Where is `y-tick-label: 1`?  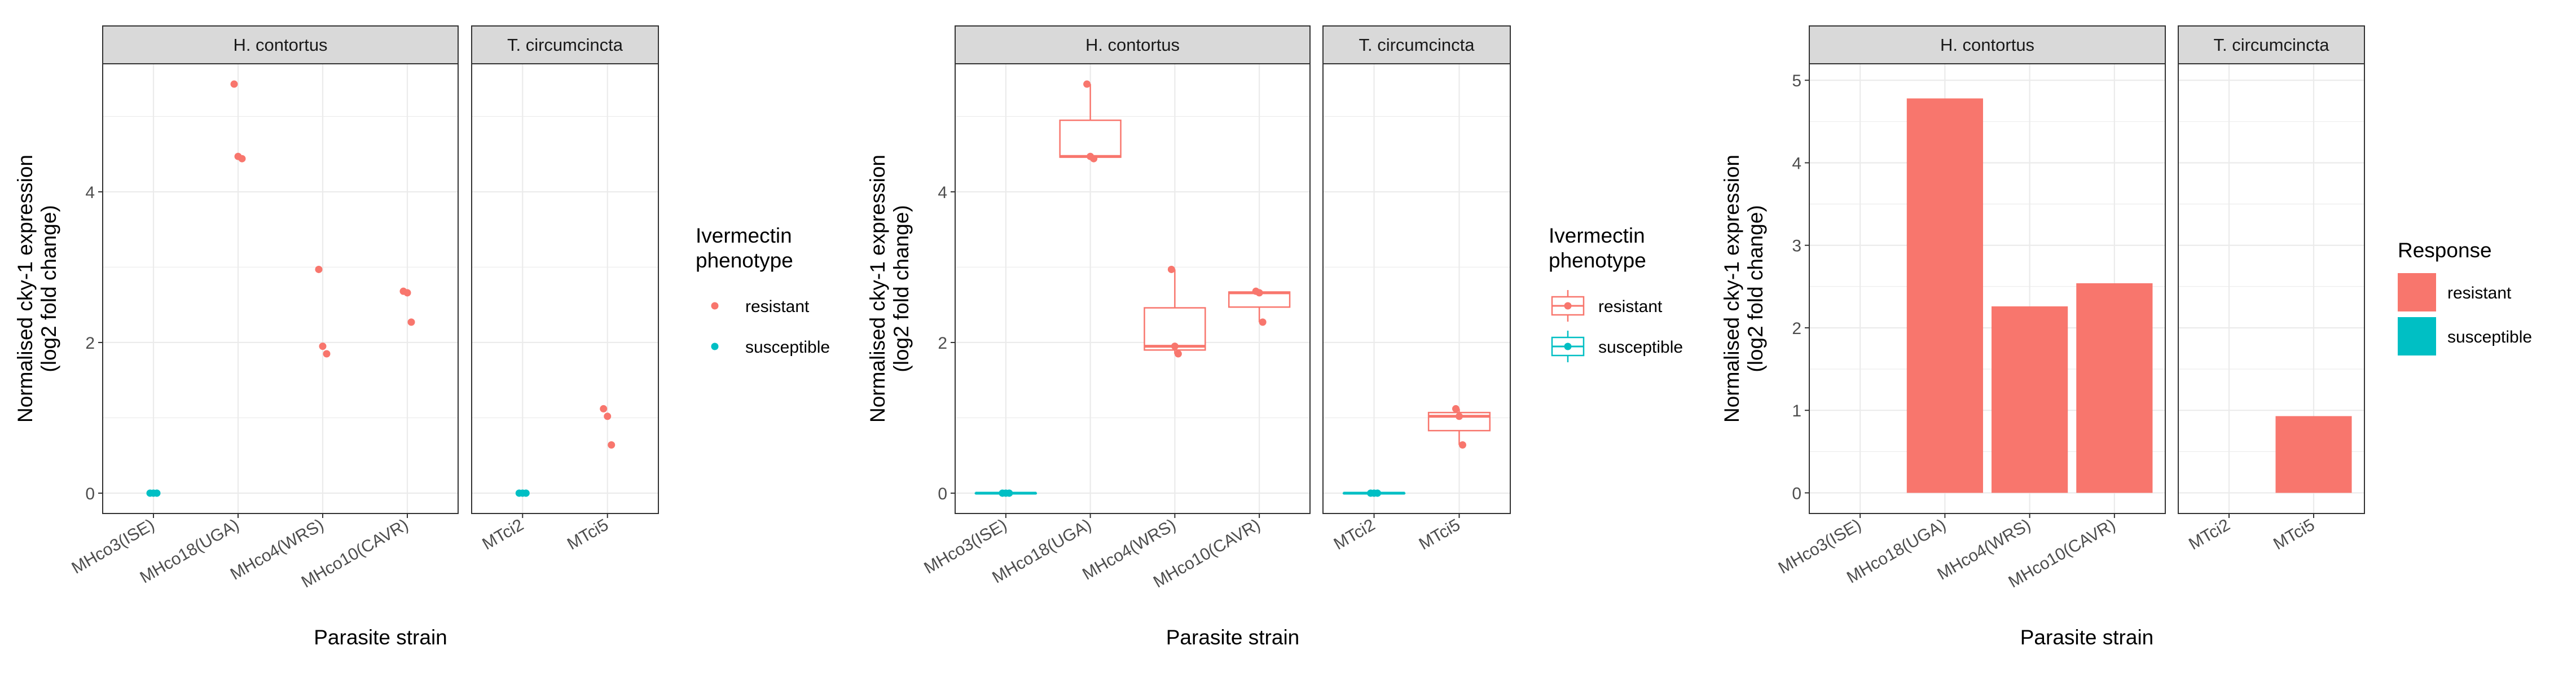
y-tick-label: 1 is located at coordinates (1796, 411).